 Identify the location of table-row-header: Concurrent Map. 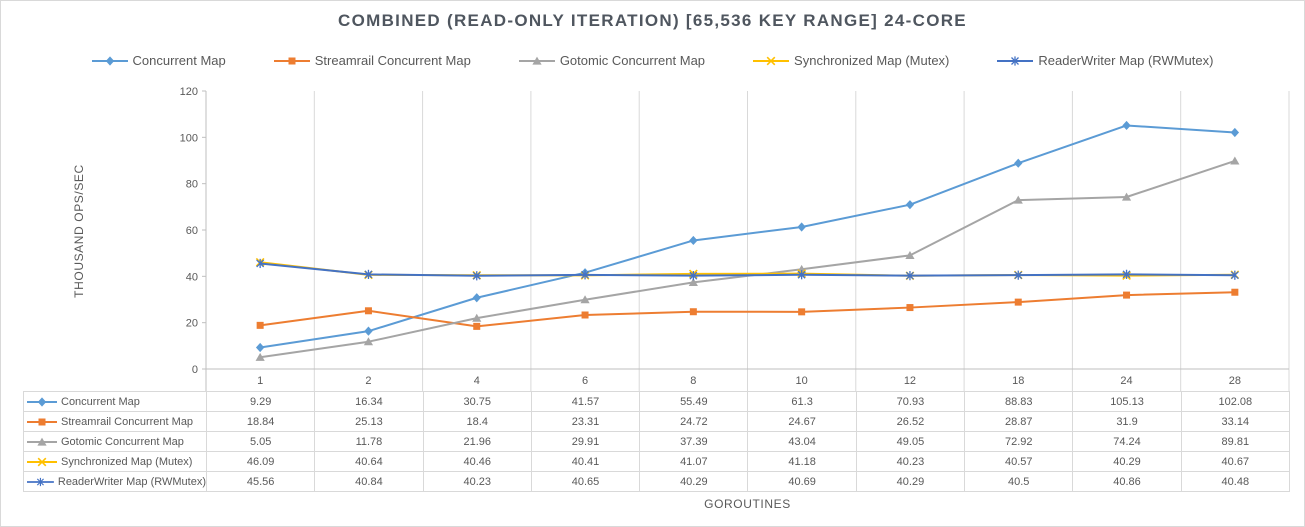
(115, 401).